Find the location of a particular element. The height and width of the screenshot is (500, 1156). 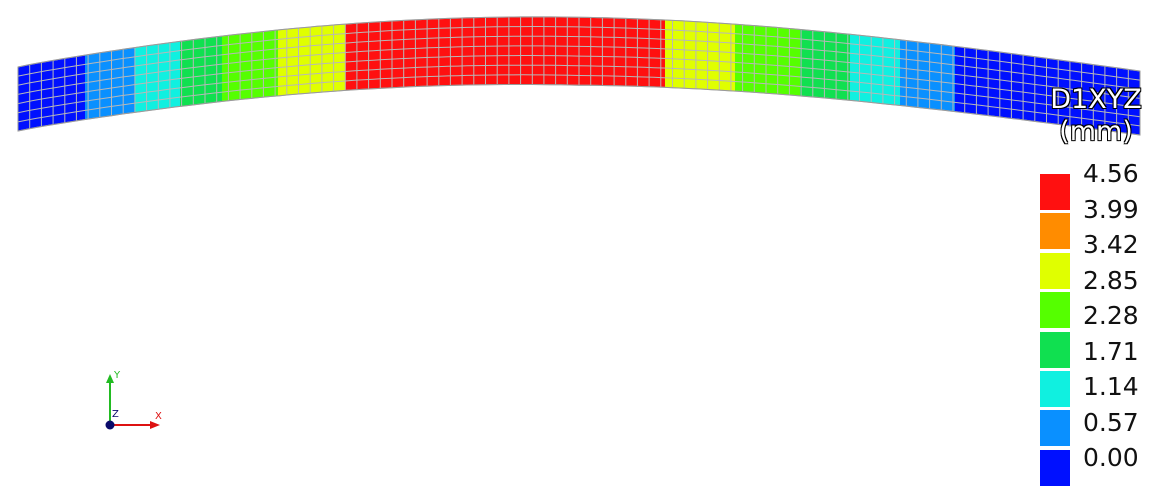

legend-title-quantity: D1XYZ is located at coordinates (1096, 99).